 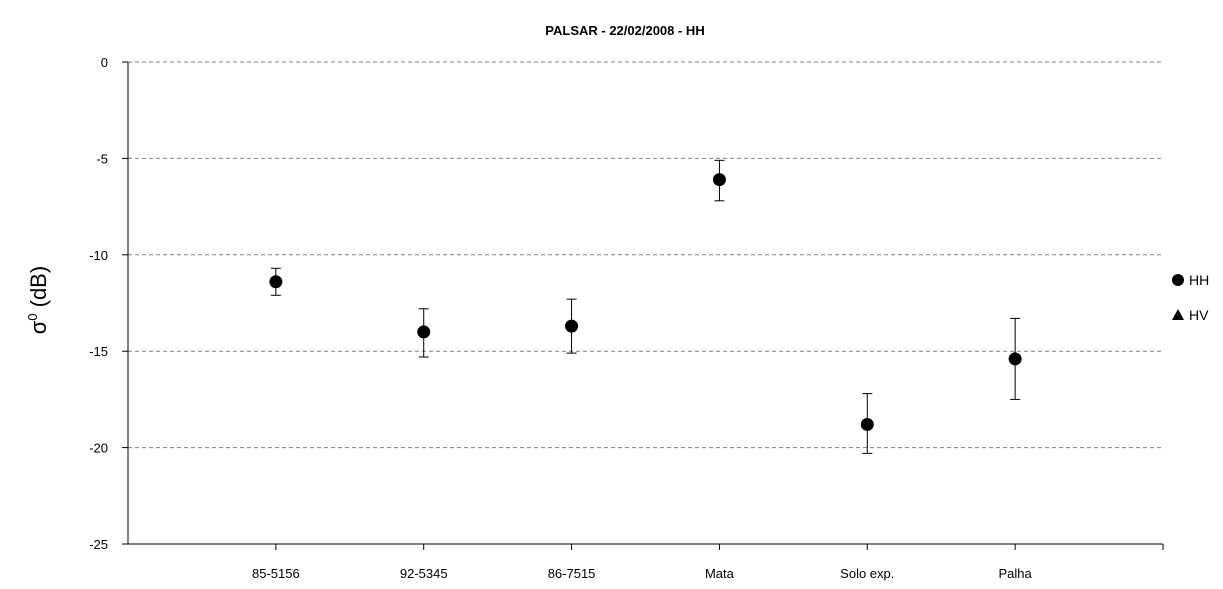 What do you see at coordinates (98, 351) in the screenshot?
I see `y-tick-label: -15` at bounding box center [98, 351].